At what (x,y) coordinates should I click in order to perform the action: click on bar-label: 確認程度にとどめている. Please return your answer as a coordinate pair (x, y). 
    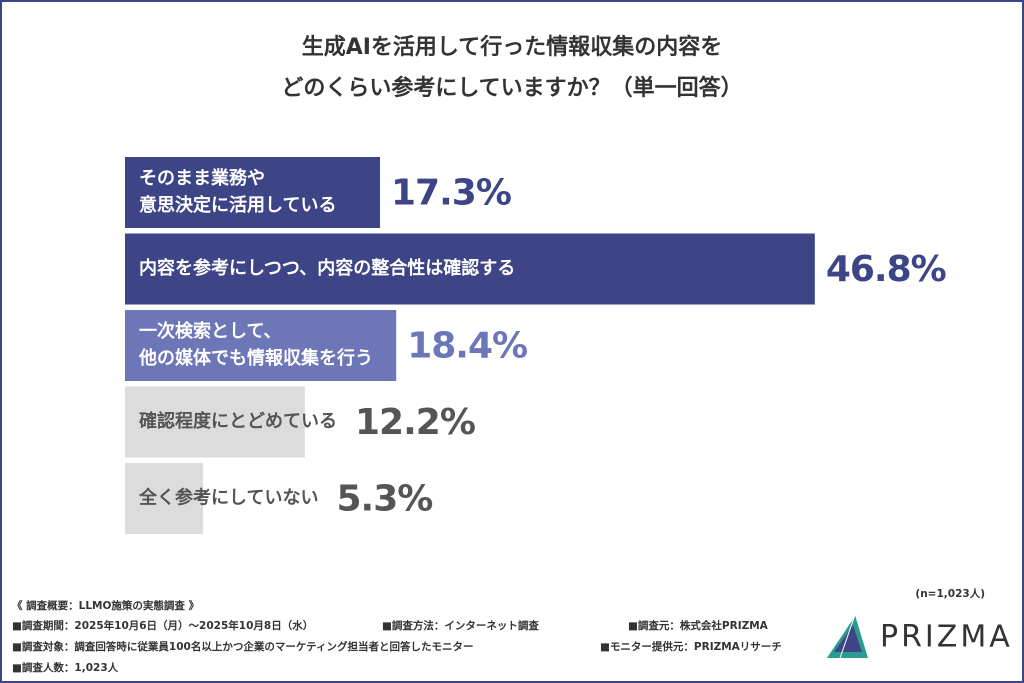
    Looking at the image, I should click on (238, 421).